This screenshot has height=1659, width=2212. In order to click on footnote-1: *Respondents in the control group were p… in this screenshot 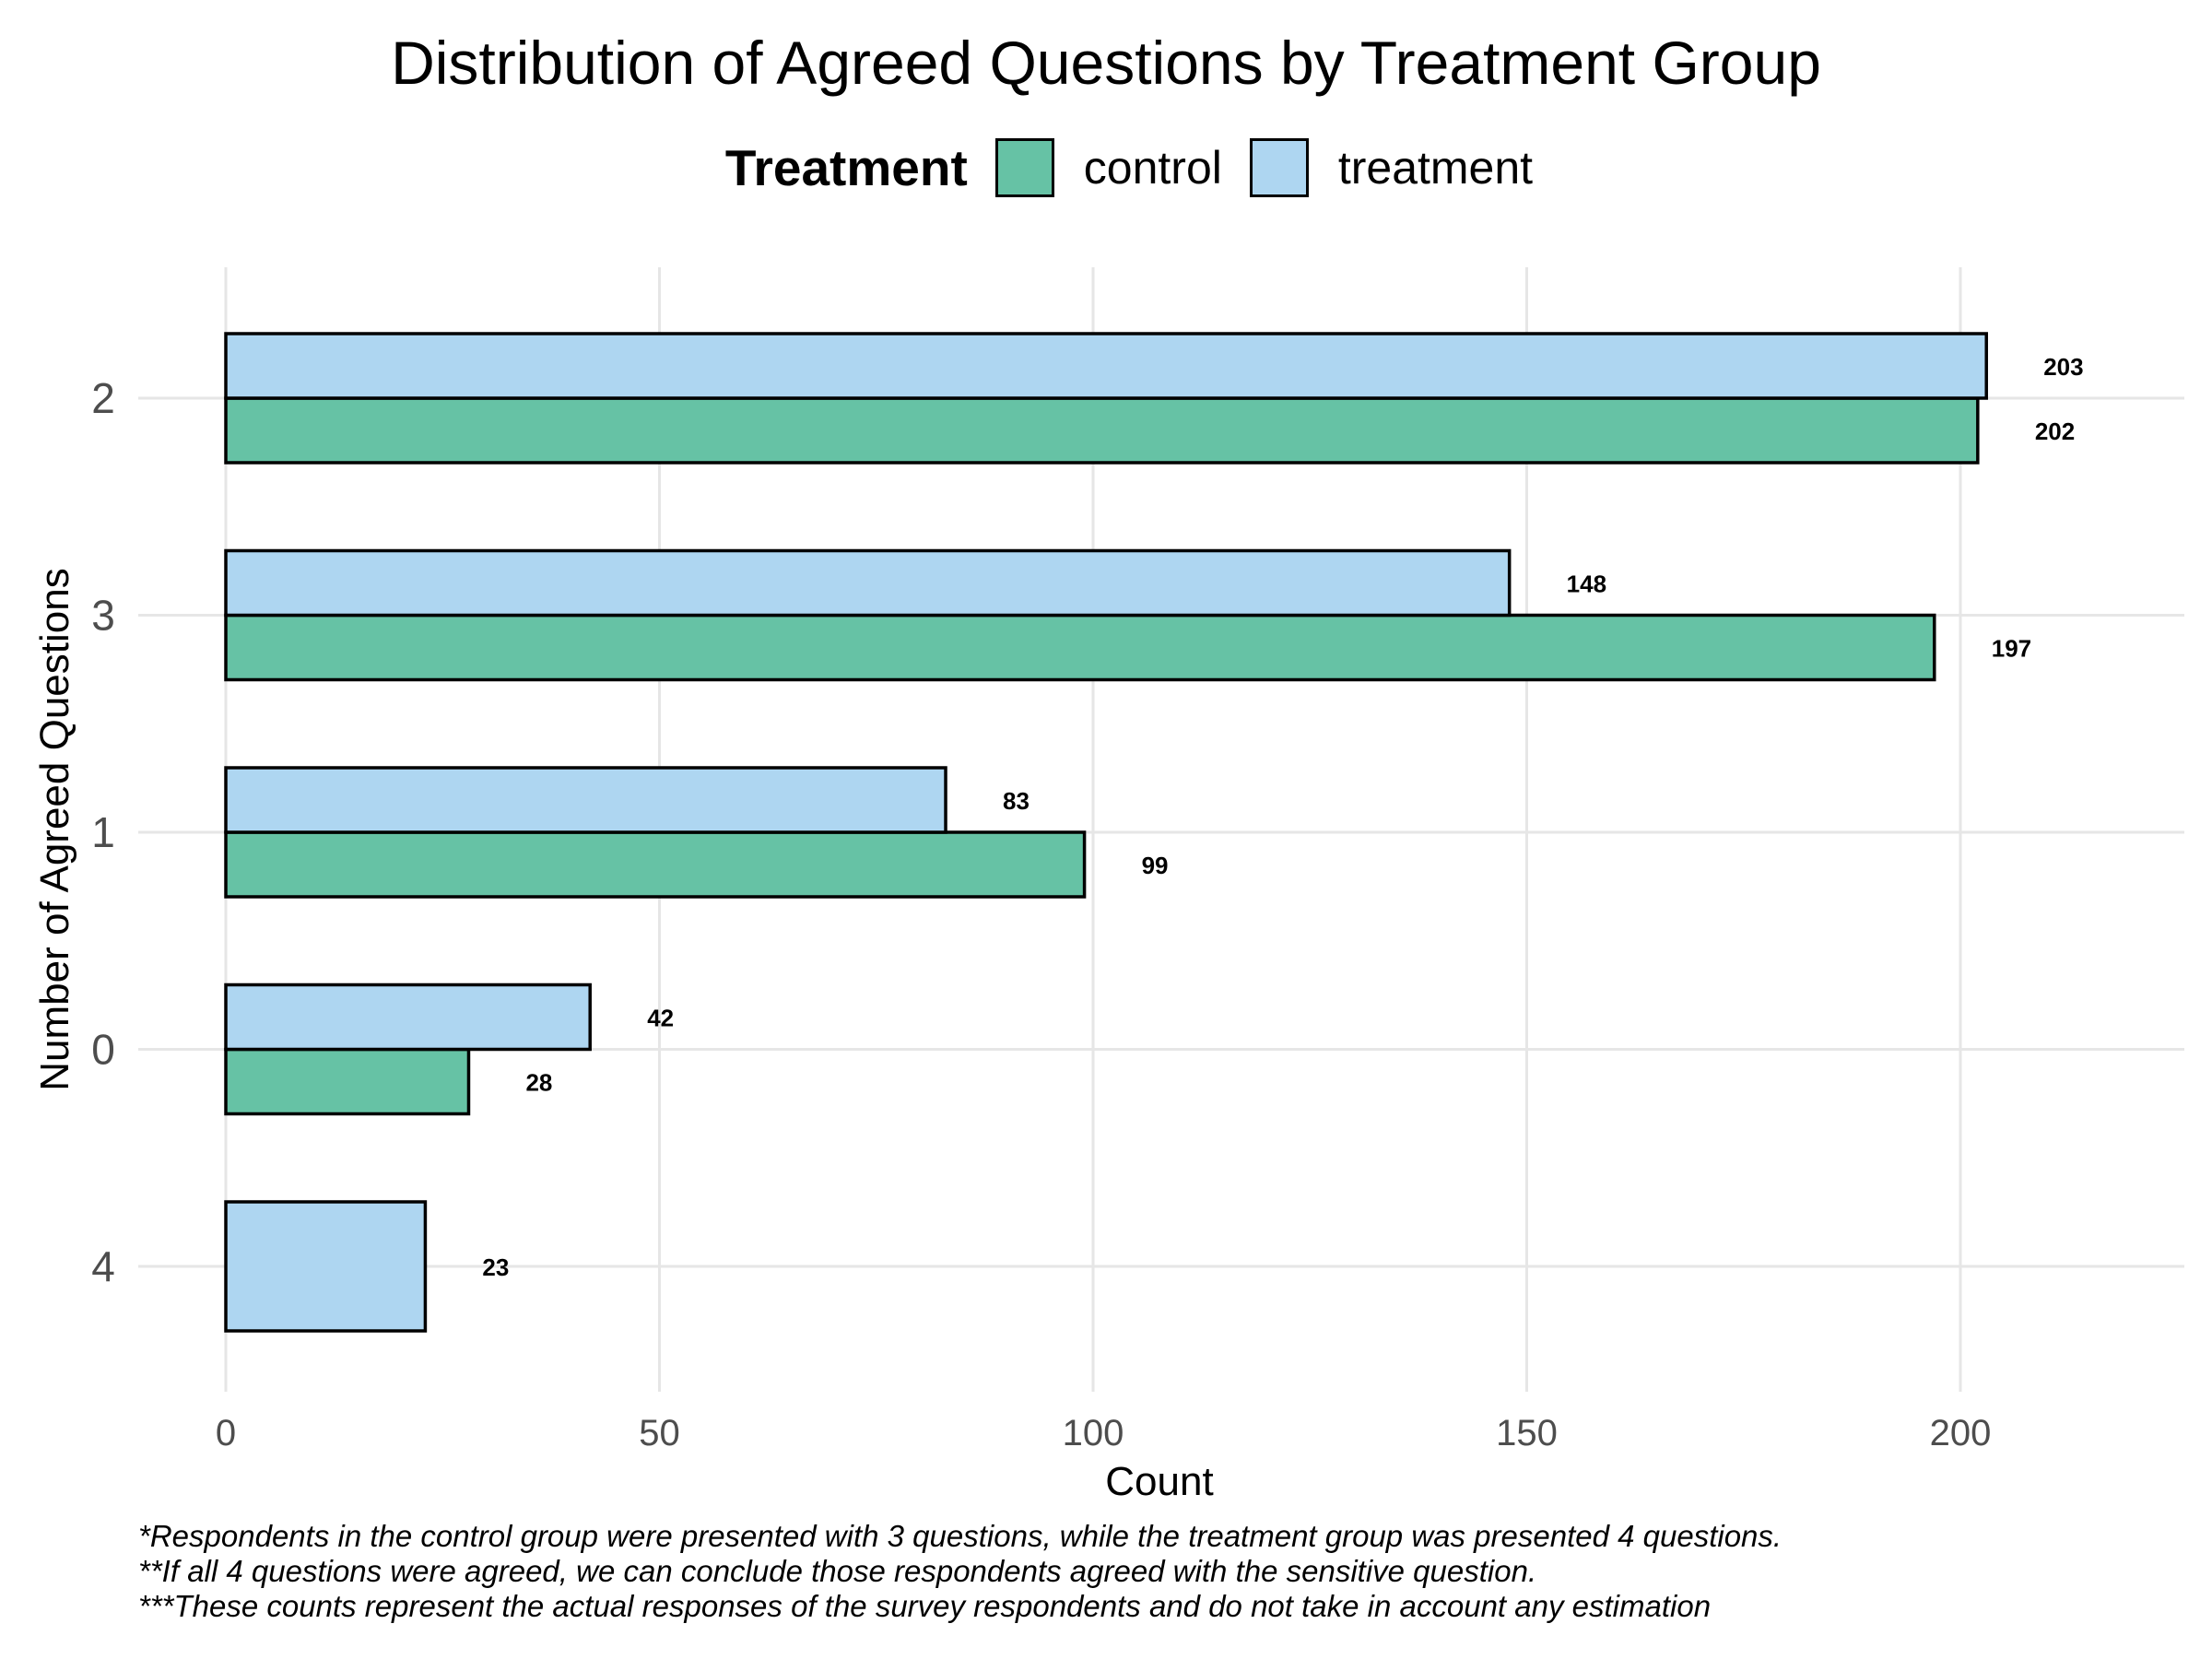, I will do `click(960, 1536)`.